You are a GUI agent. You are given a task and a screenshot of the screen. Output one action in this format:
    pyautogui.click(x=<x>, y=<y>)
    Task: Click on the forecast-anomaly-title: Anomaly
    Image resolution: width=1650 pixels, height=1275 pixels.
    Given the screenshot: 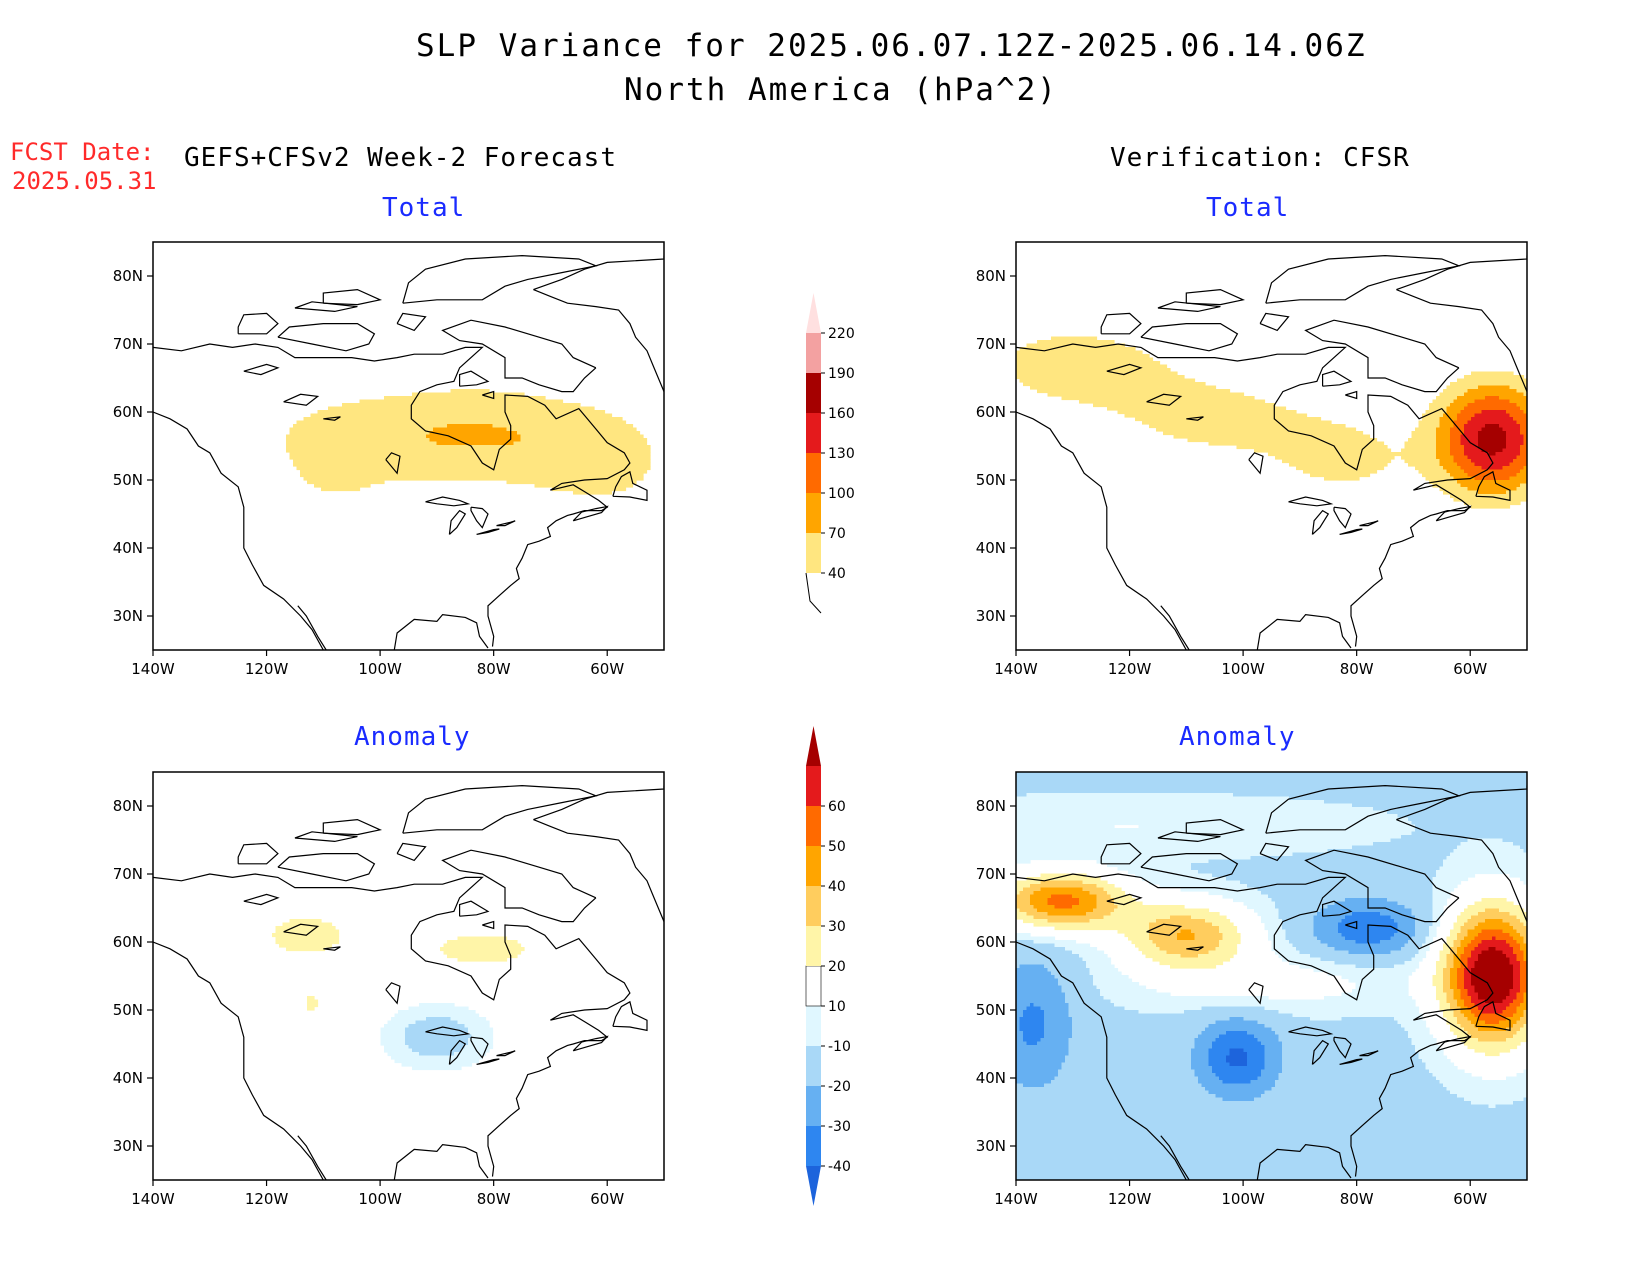 What is the action you would take?
    pyautogui.click(x=412, y=737)
    